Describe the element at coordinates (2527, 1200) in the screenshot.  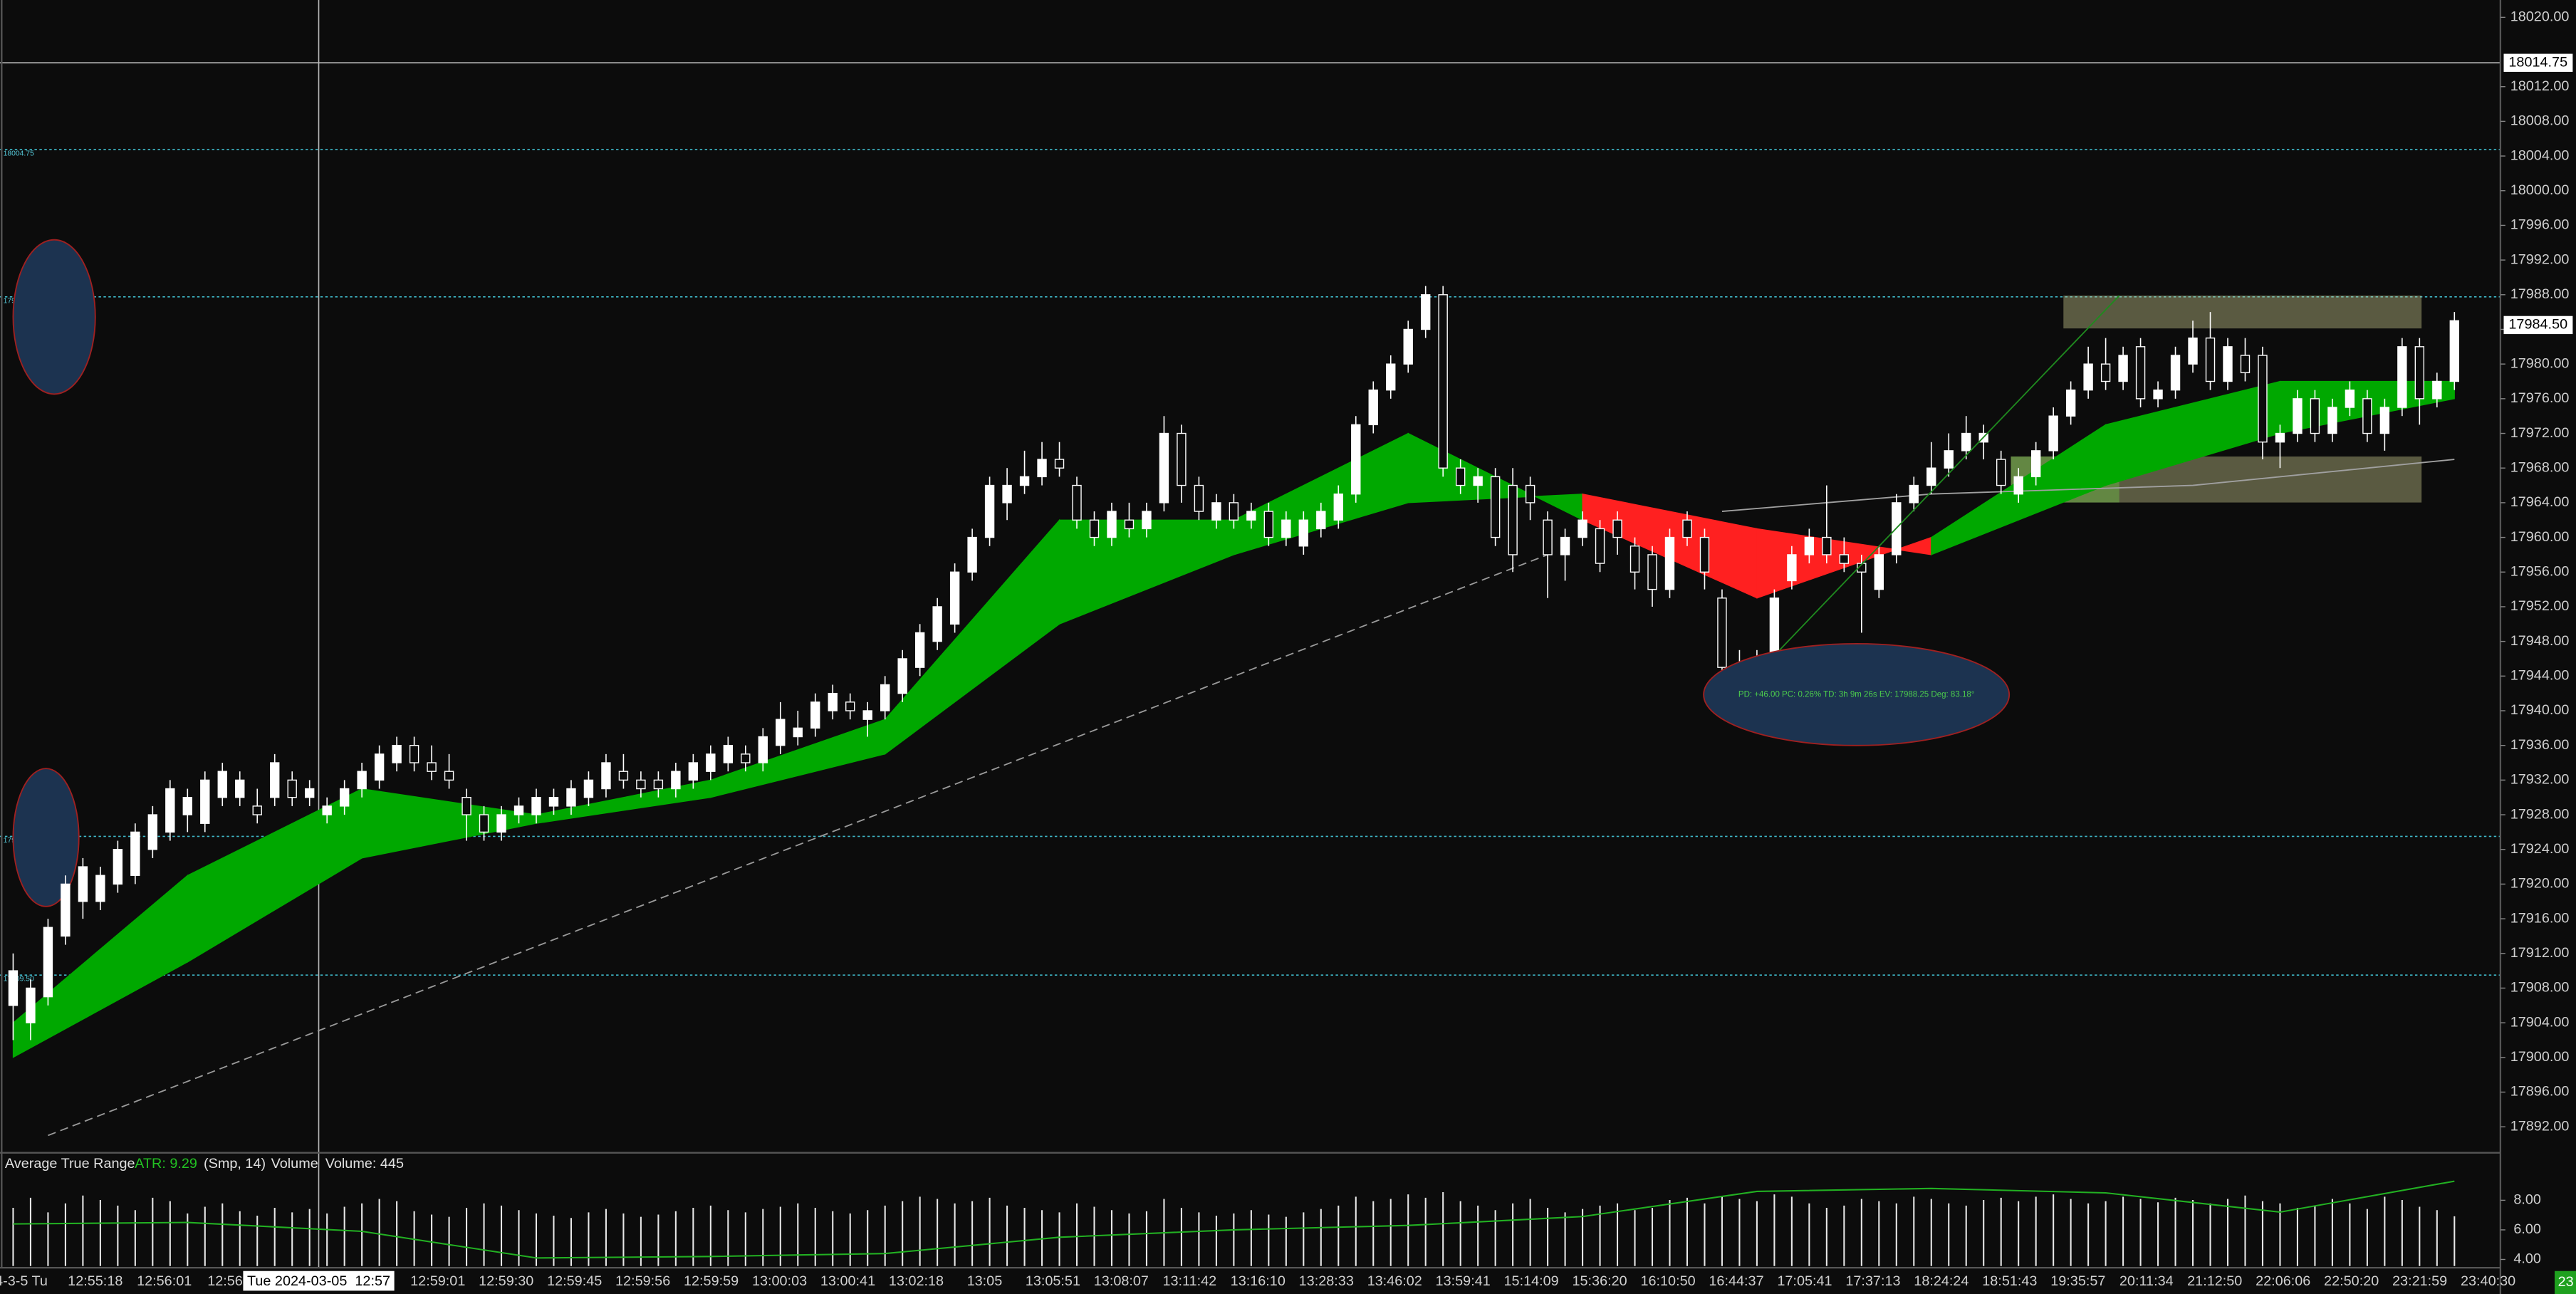
I see `indicator-tick-label: 8.00` at that location.